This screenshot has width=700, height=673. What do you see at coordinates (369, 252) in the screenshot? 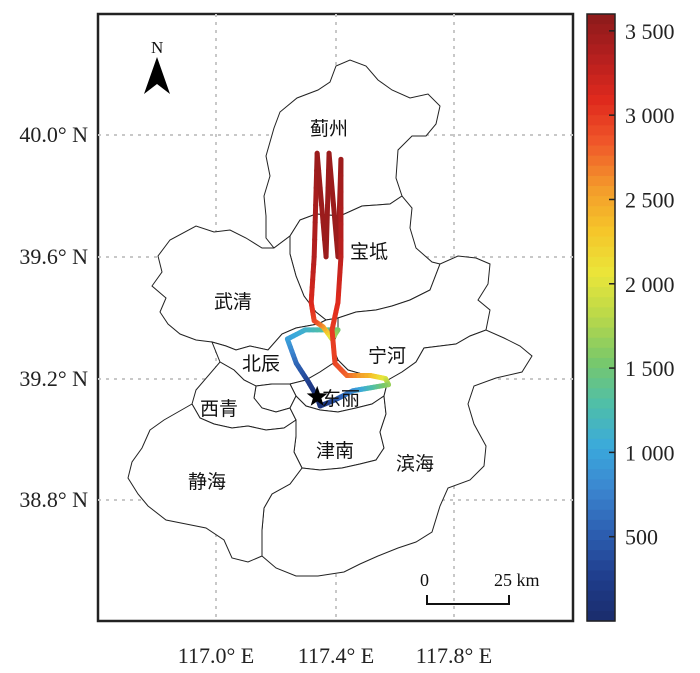
I see `district-label-baodi: 宝坻` at bounding box center [369, 252].